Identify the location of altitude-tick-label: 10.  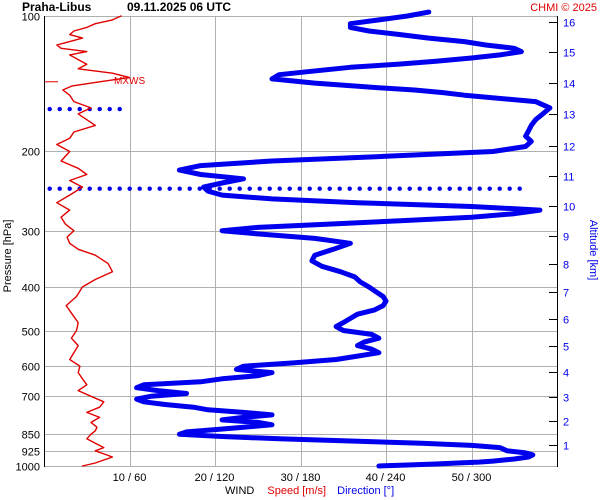
(569, 208).